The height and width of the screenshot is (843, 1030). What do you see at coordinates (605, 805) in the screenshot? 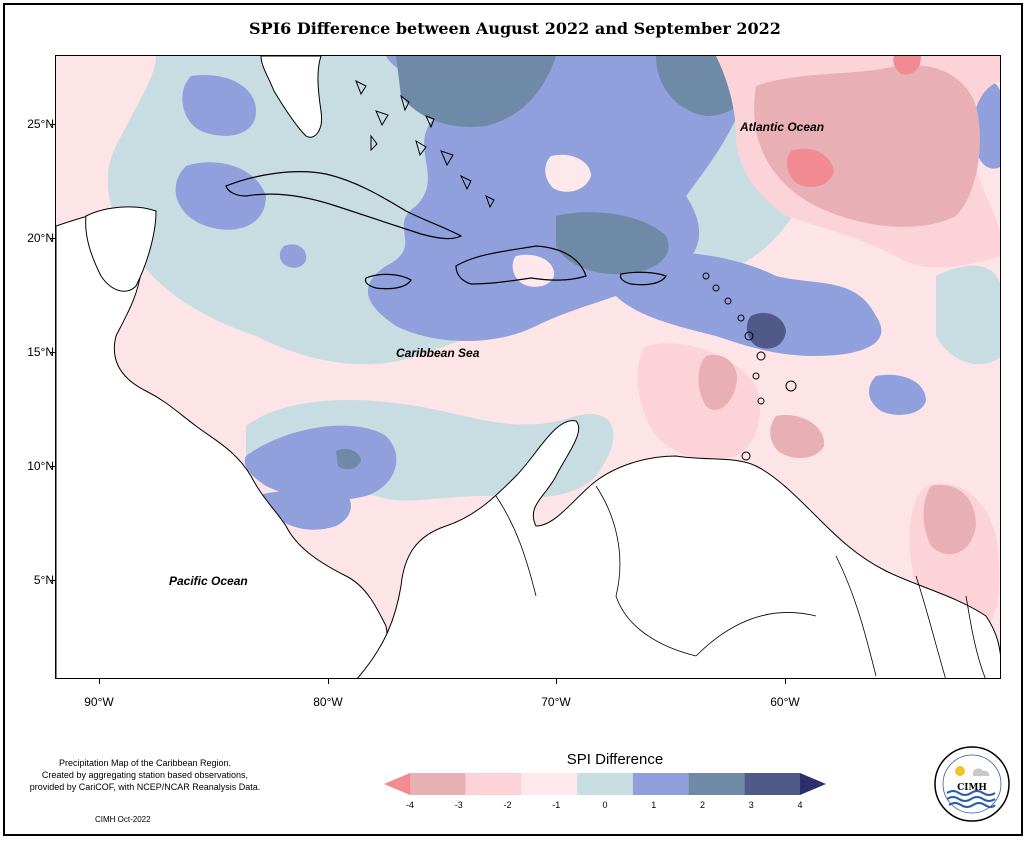
I see `legend-label: 0` at bounding box center [605, 805].